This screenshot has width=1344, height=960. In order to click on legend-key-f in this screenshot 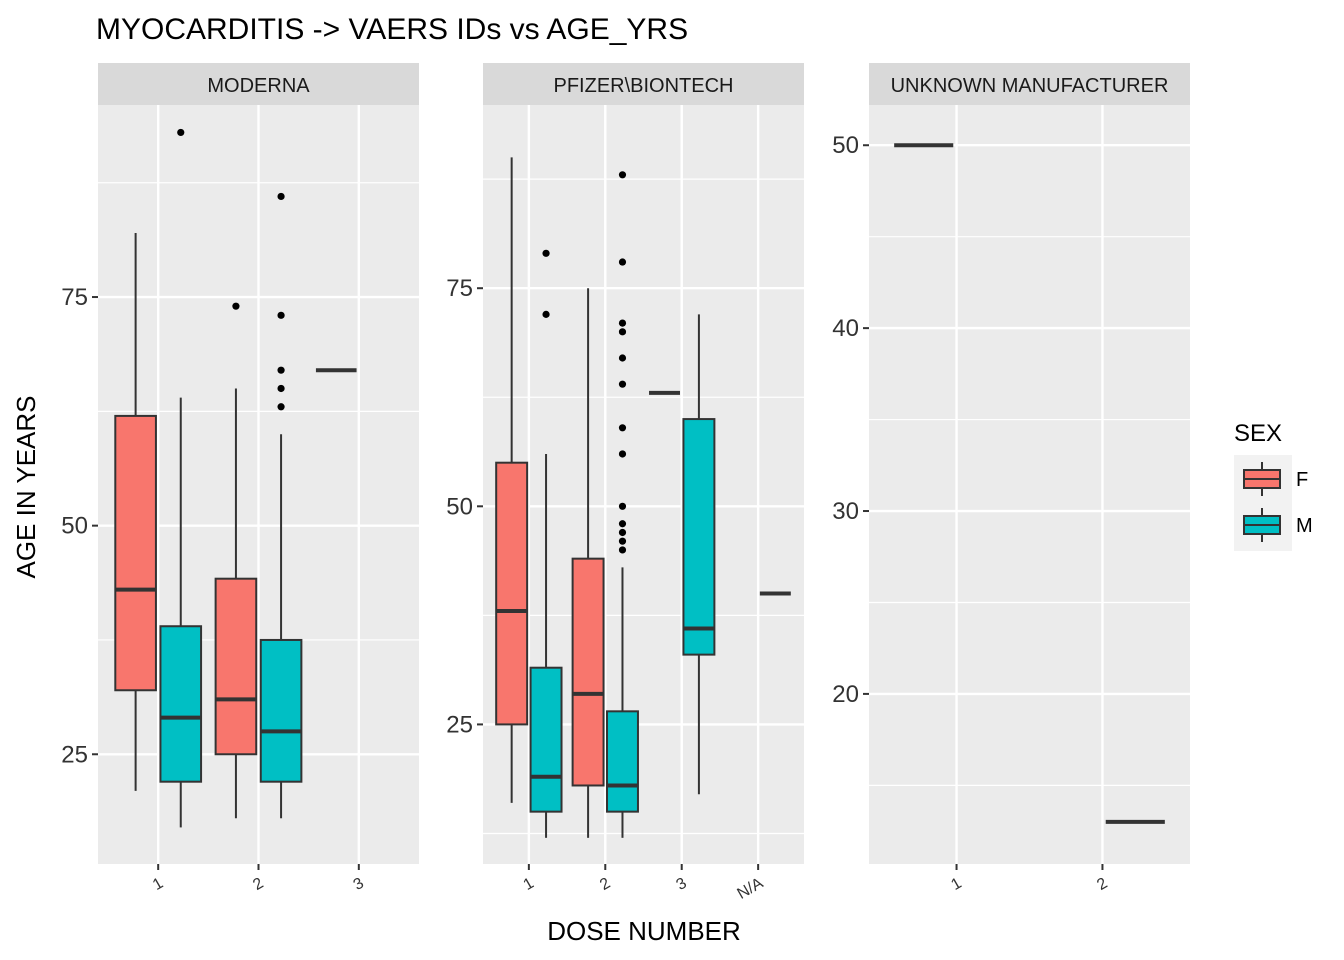, I will do `click(1262, 479)`.